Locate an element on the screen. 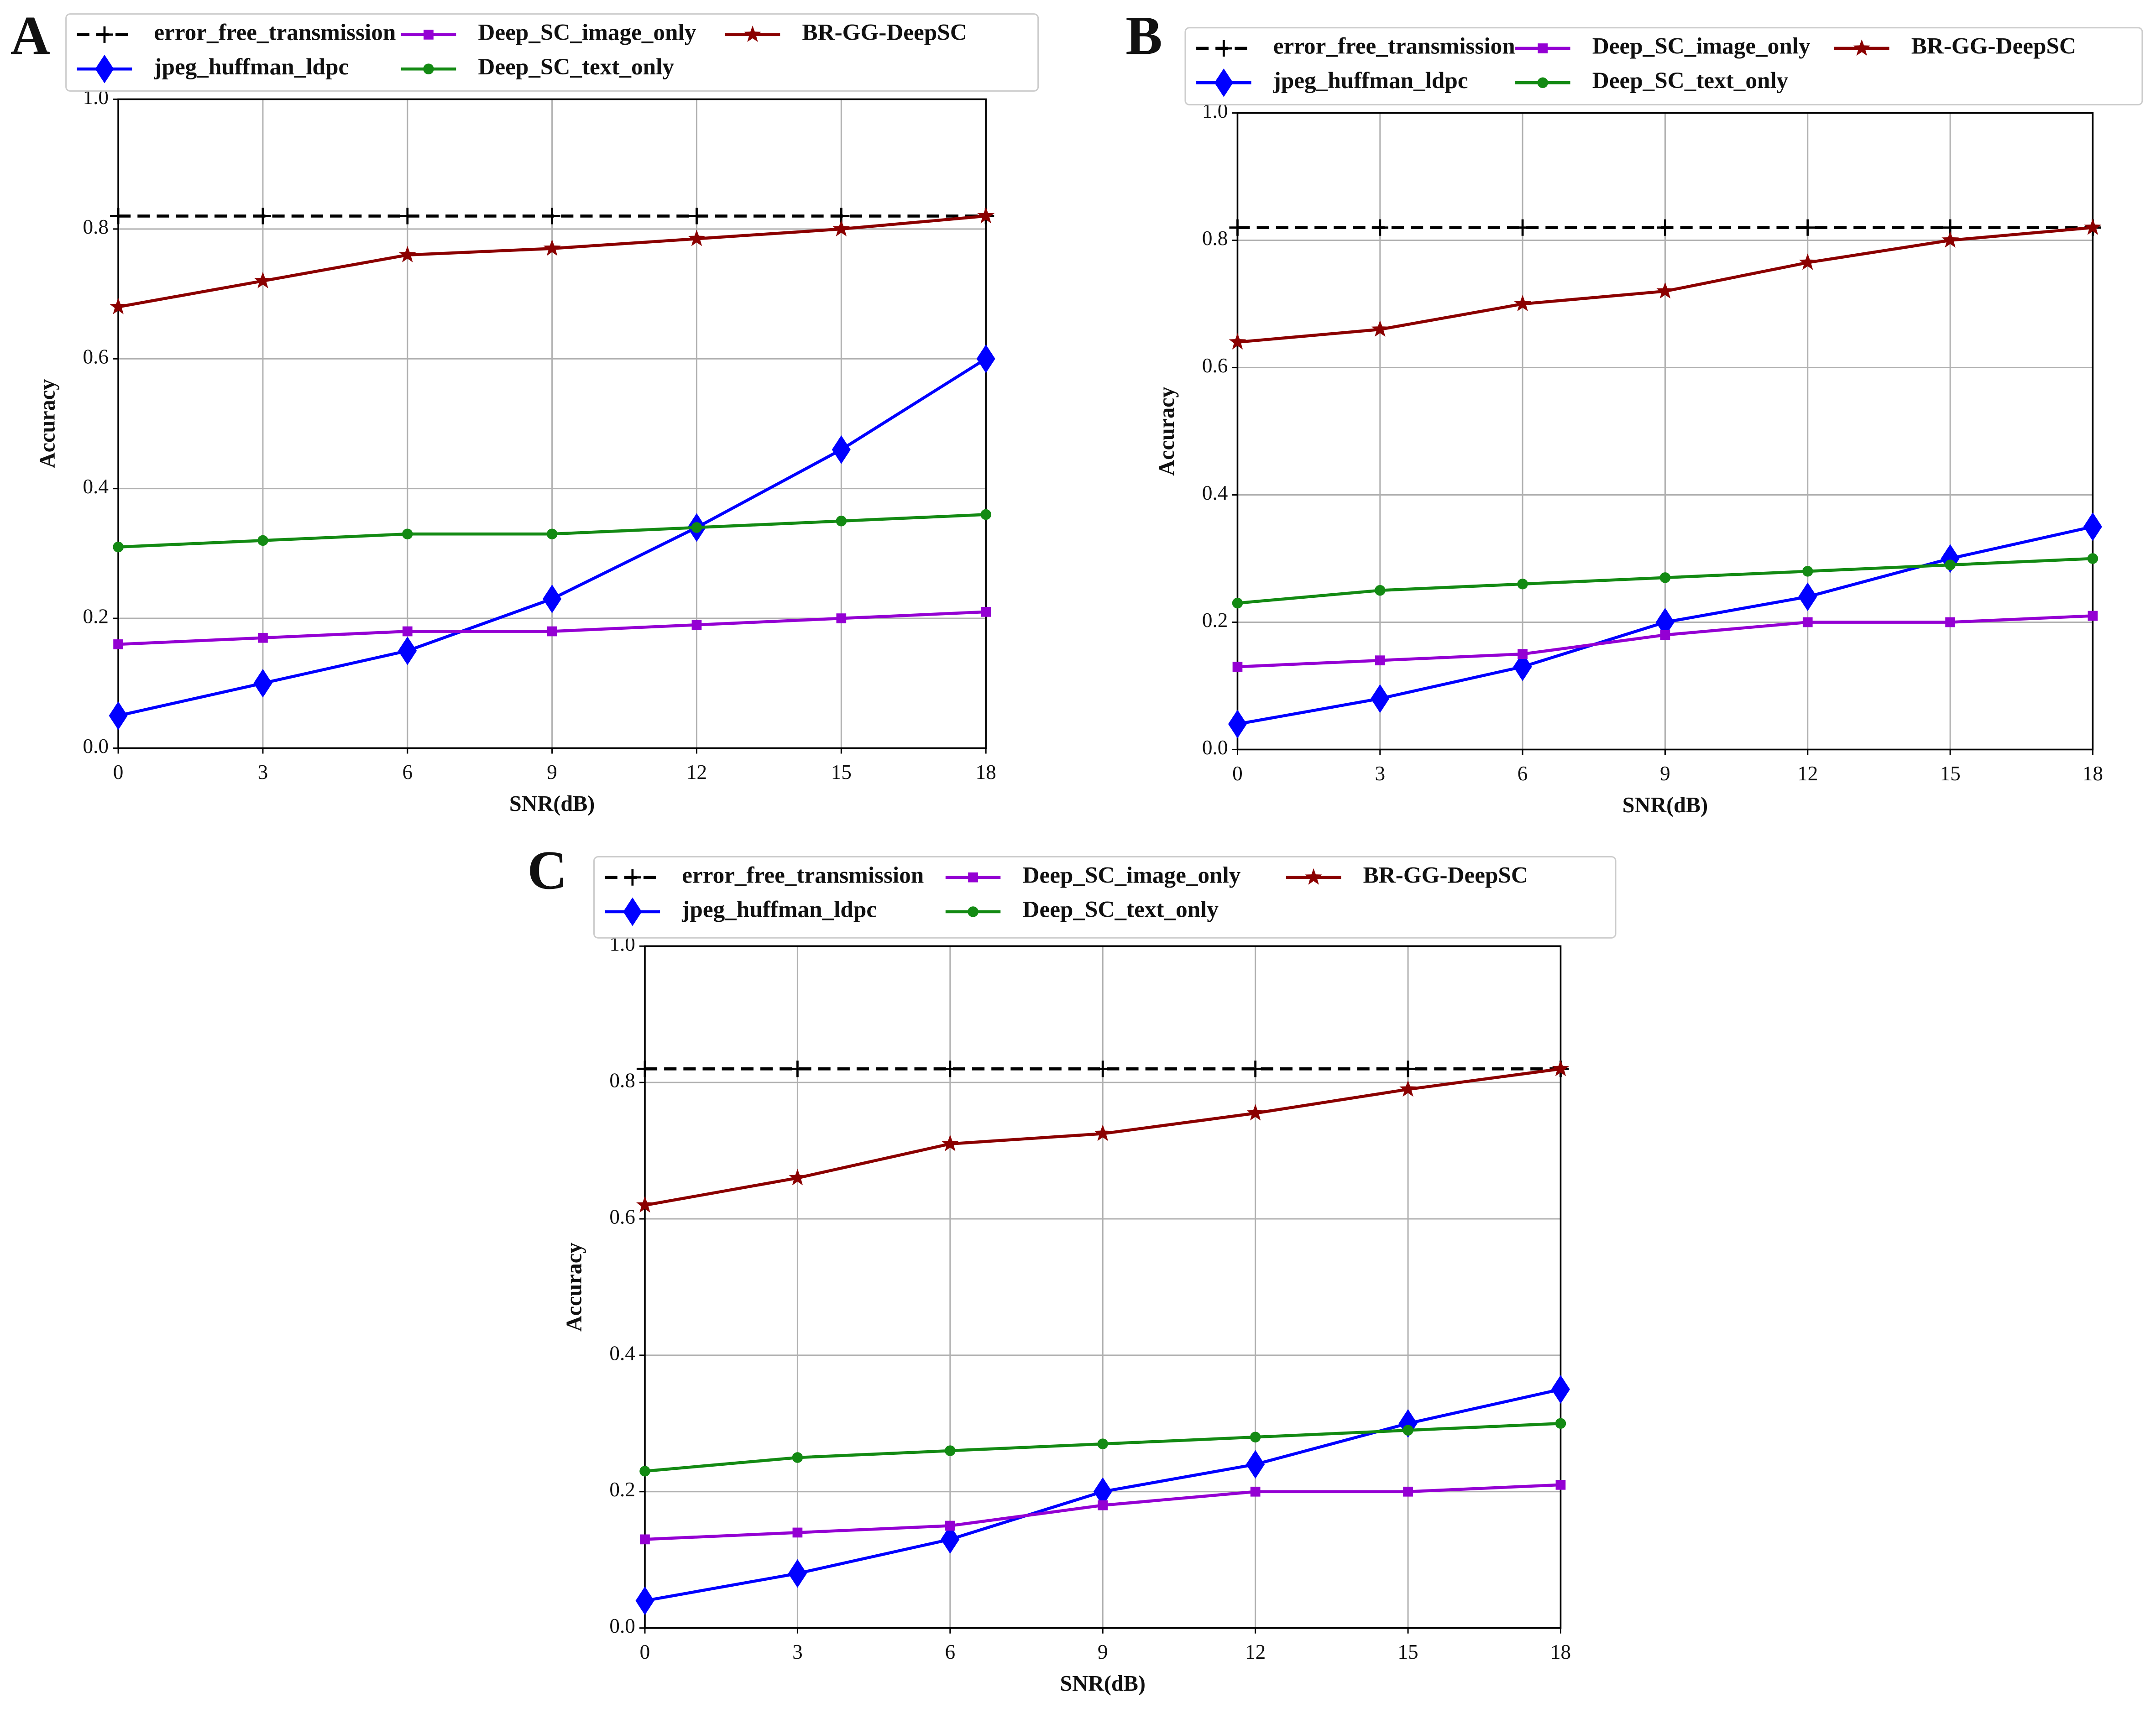  y-tick-label: 0.8 is located at coordinates (622, 1081).